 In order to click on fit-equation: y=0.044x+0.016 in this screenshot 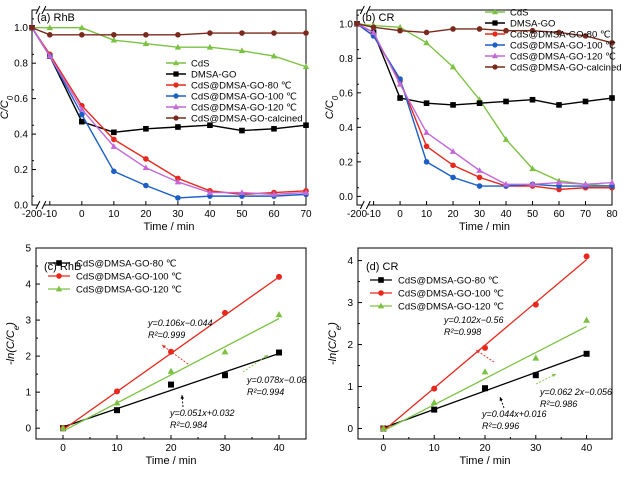, I will do `click(514, 414)`.